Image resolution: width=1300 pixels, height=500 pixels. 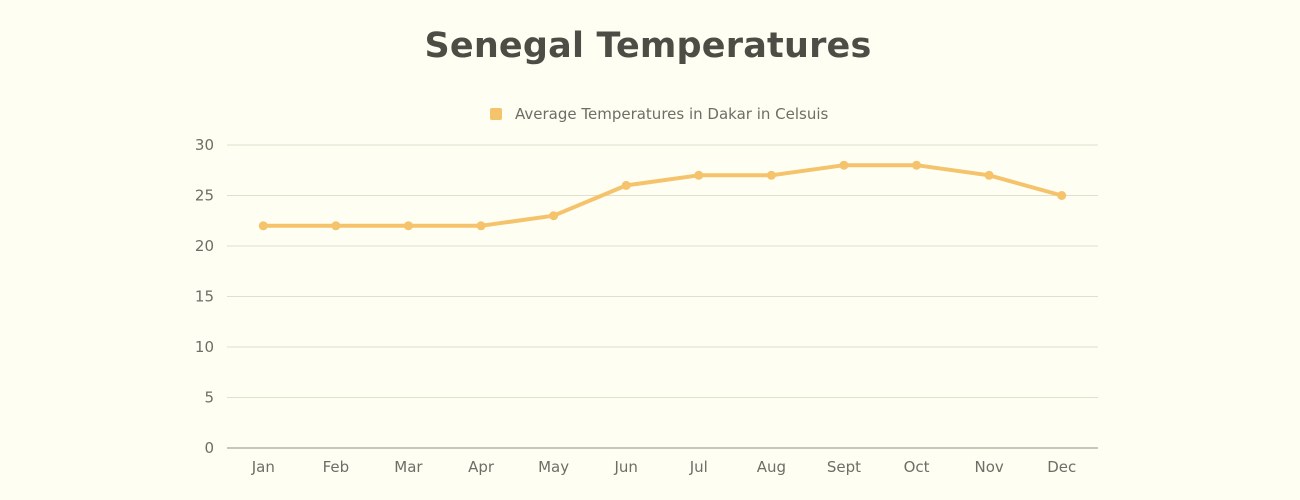 I want to click on series-layer, so click(x=662, y=195).